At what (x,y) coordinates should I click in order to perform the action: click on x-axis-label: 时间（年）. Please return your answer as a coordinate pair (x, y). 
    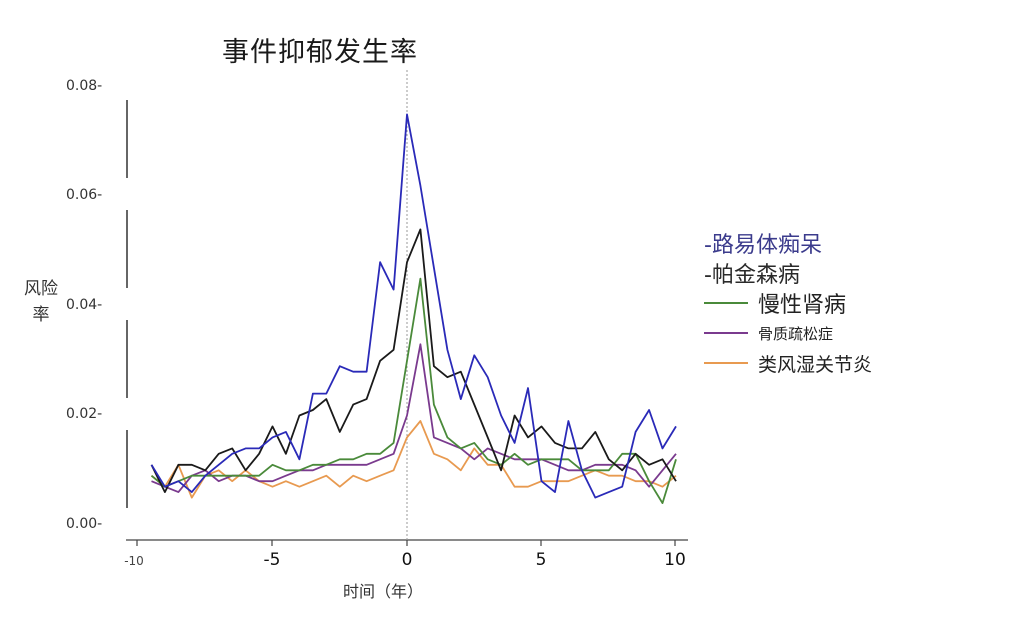
    Looking at the image, I should click on (383, 591).